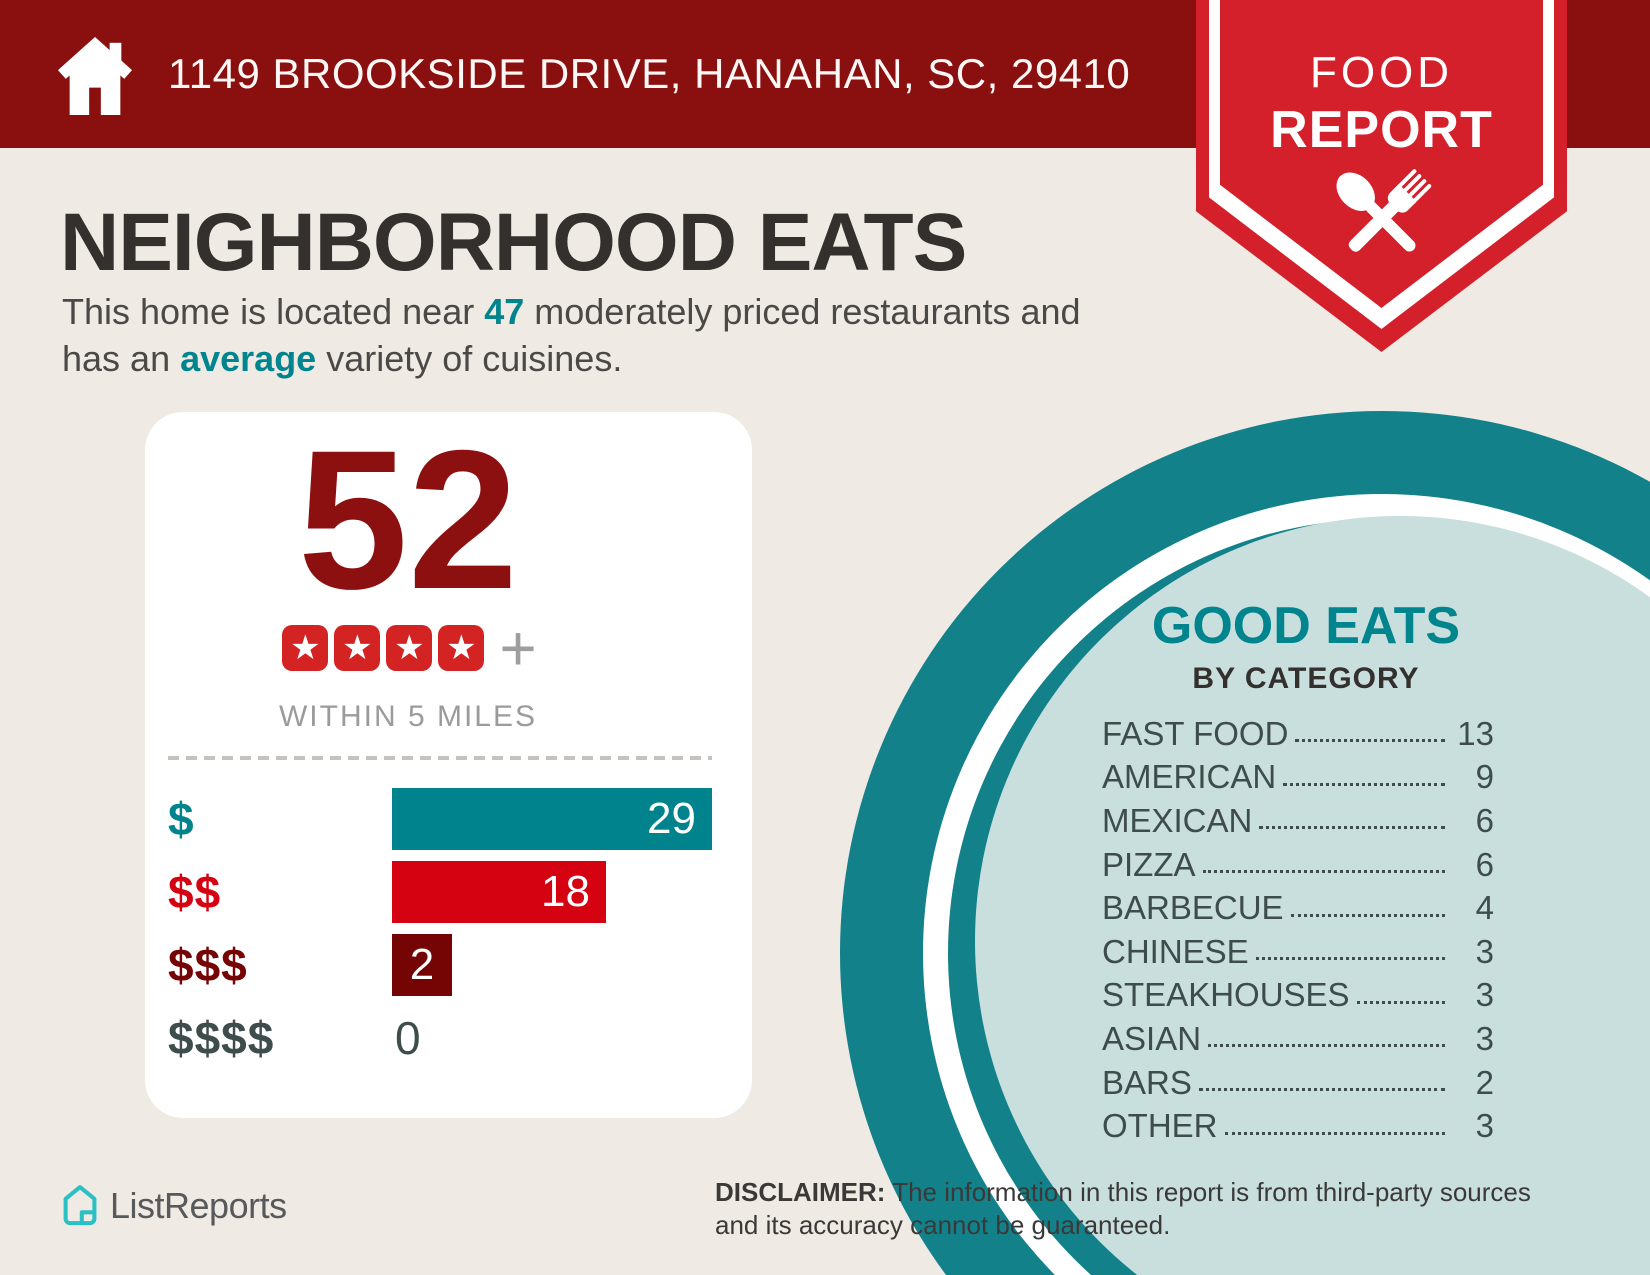 The image size is (1650, 1275). What do you see at coordinates (513, 242) in the screenshot?
I see `page-title: NEIGHBORHOOD EATS` at bounding box center [513, 242].